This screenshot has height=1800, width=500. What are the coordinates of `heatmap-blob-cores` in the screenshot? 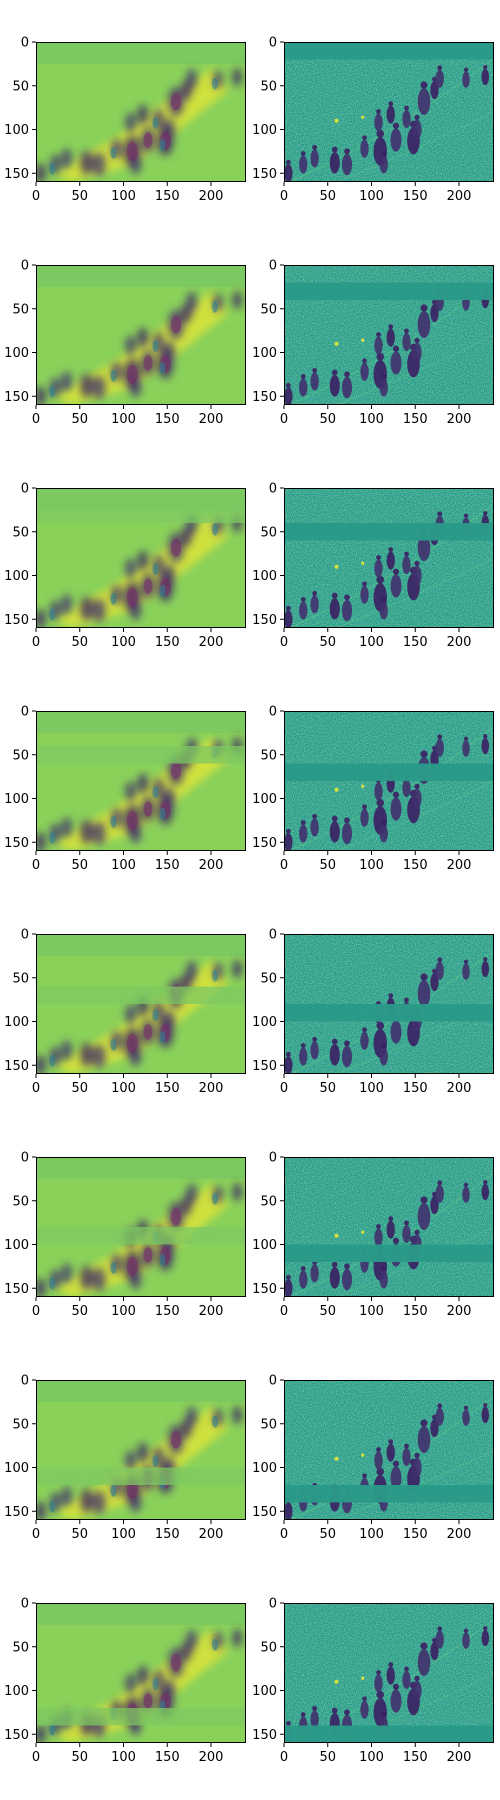 It's located at (154, 1241).